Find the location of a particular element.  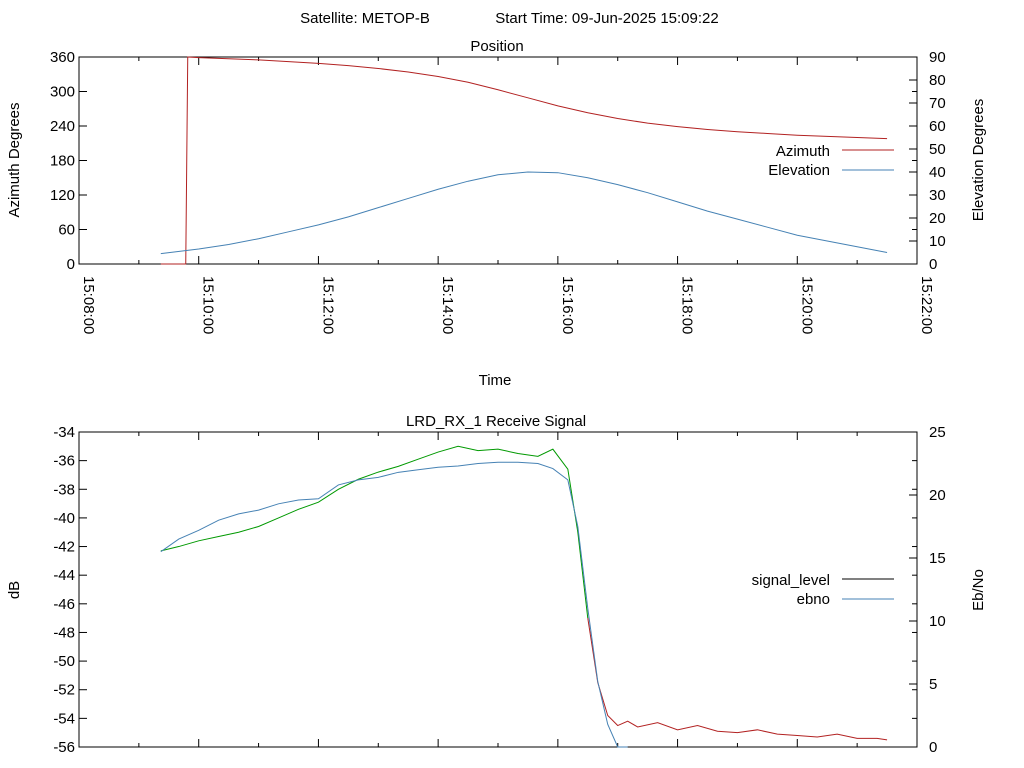

legend-label-ebno: ebno is located at coordinates (813, 599).